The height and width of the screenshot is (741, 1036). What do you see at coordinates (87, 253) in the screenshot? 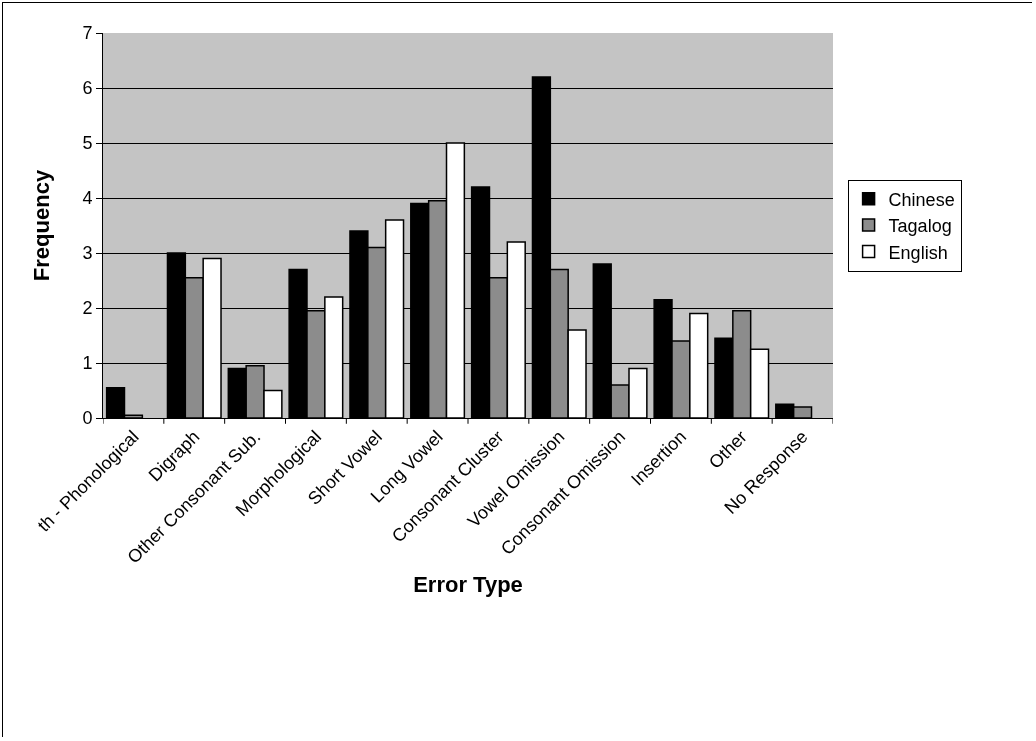
I see `y-tick-label: 3` at bounding box center [87, 253].